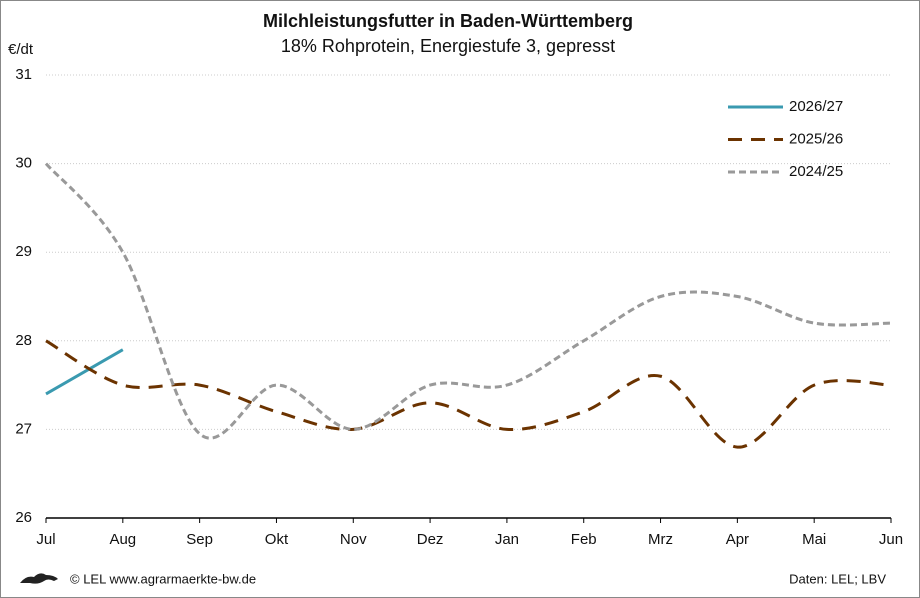  Describe the element at coordinates (430, 539) in the screenshot. I see `x-tick-label: Dez` at that location.